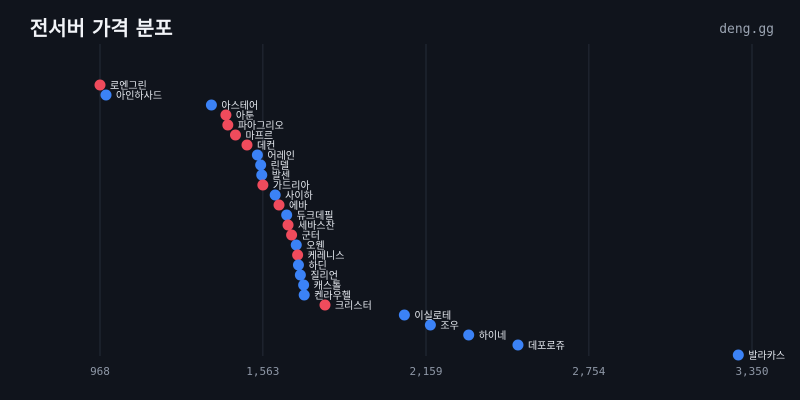  I want to click on x-tick-label: 2,159, so click(425, 371).